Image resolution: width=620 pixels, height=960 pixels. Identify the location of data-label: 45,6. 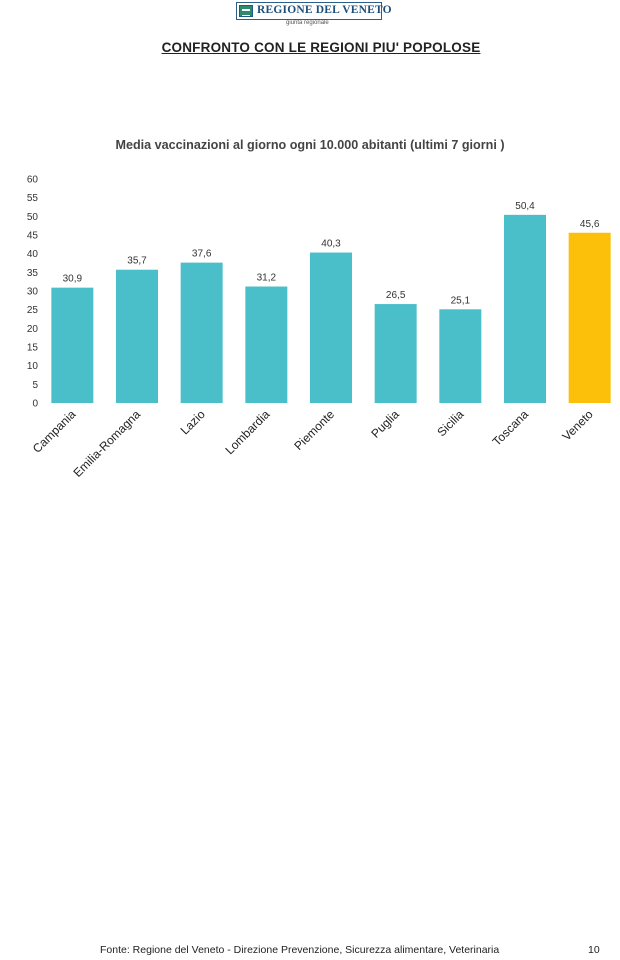
(590, 224).